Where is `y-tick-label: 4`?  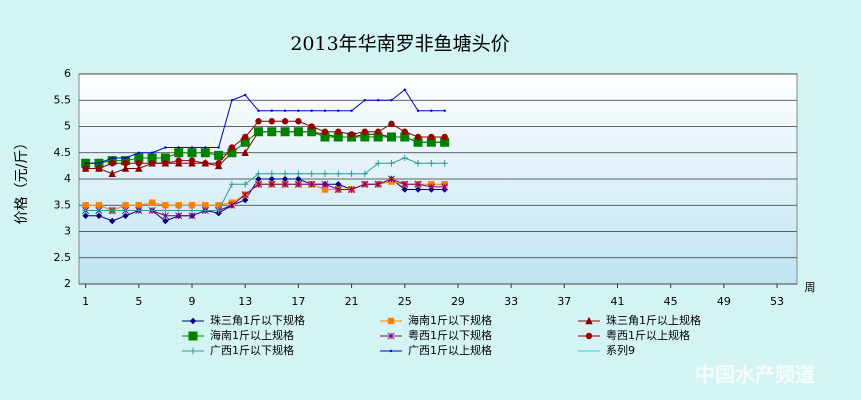 y-tick-label: 4 is located at coordinates (67, 178).